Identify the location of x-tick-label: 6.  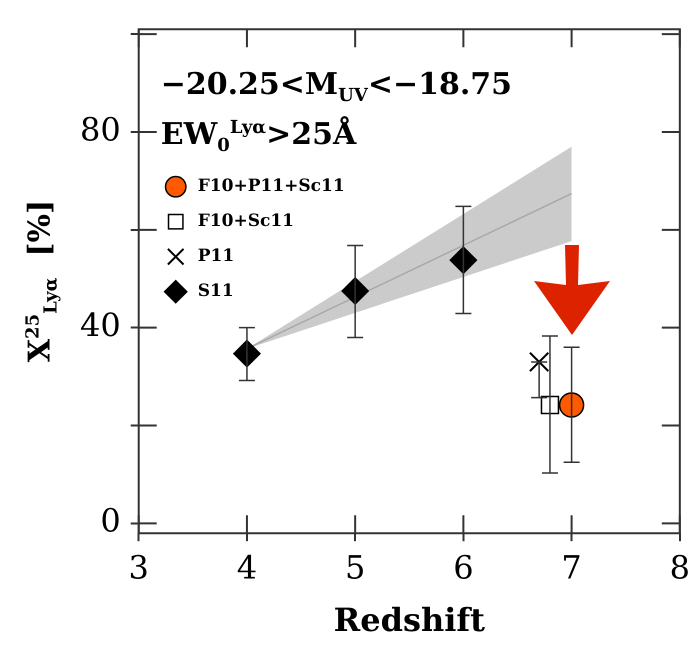
(463, 567).